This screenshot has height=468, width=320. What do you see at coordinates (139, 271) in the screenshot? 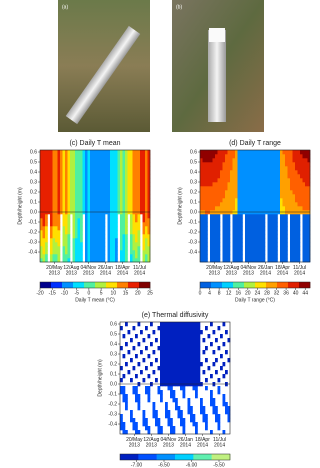
I see `x-tick-label: 11/Jul 2014` at bounding box center [139, 271].